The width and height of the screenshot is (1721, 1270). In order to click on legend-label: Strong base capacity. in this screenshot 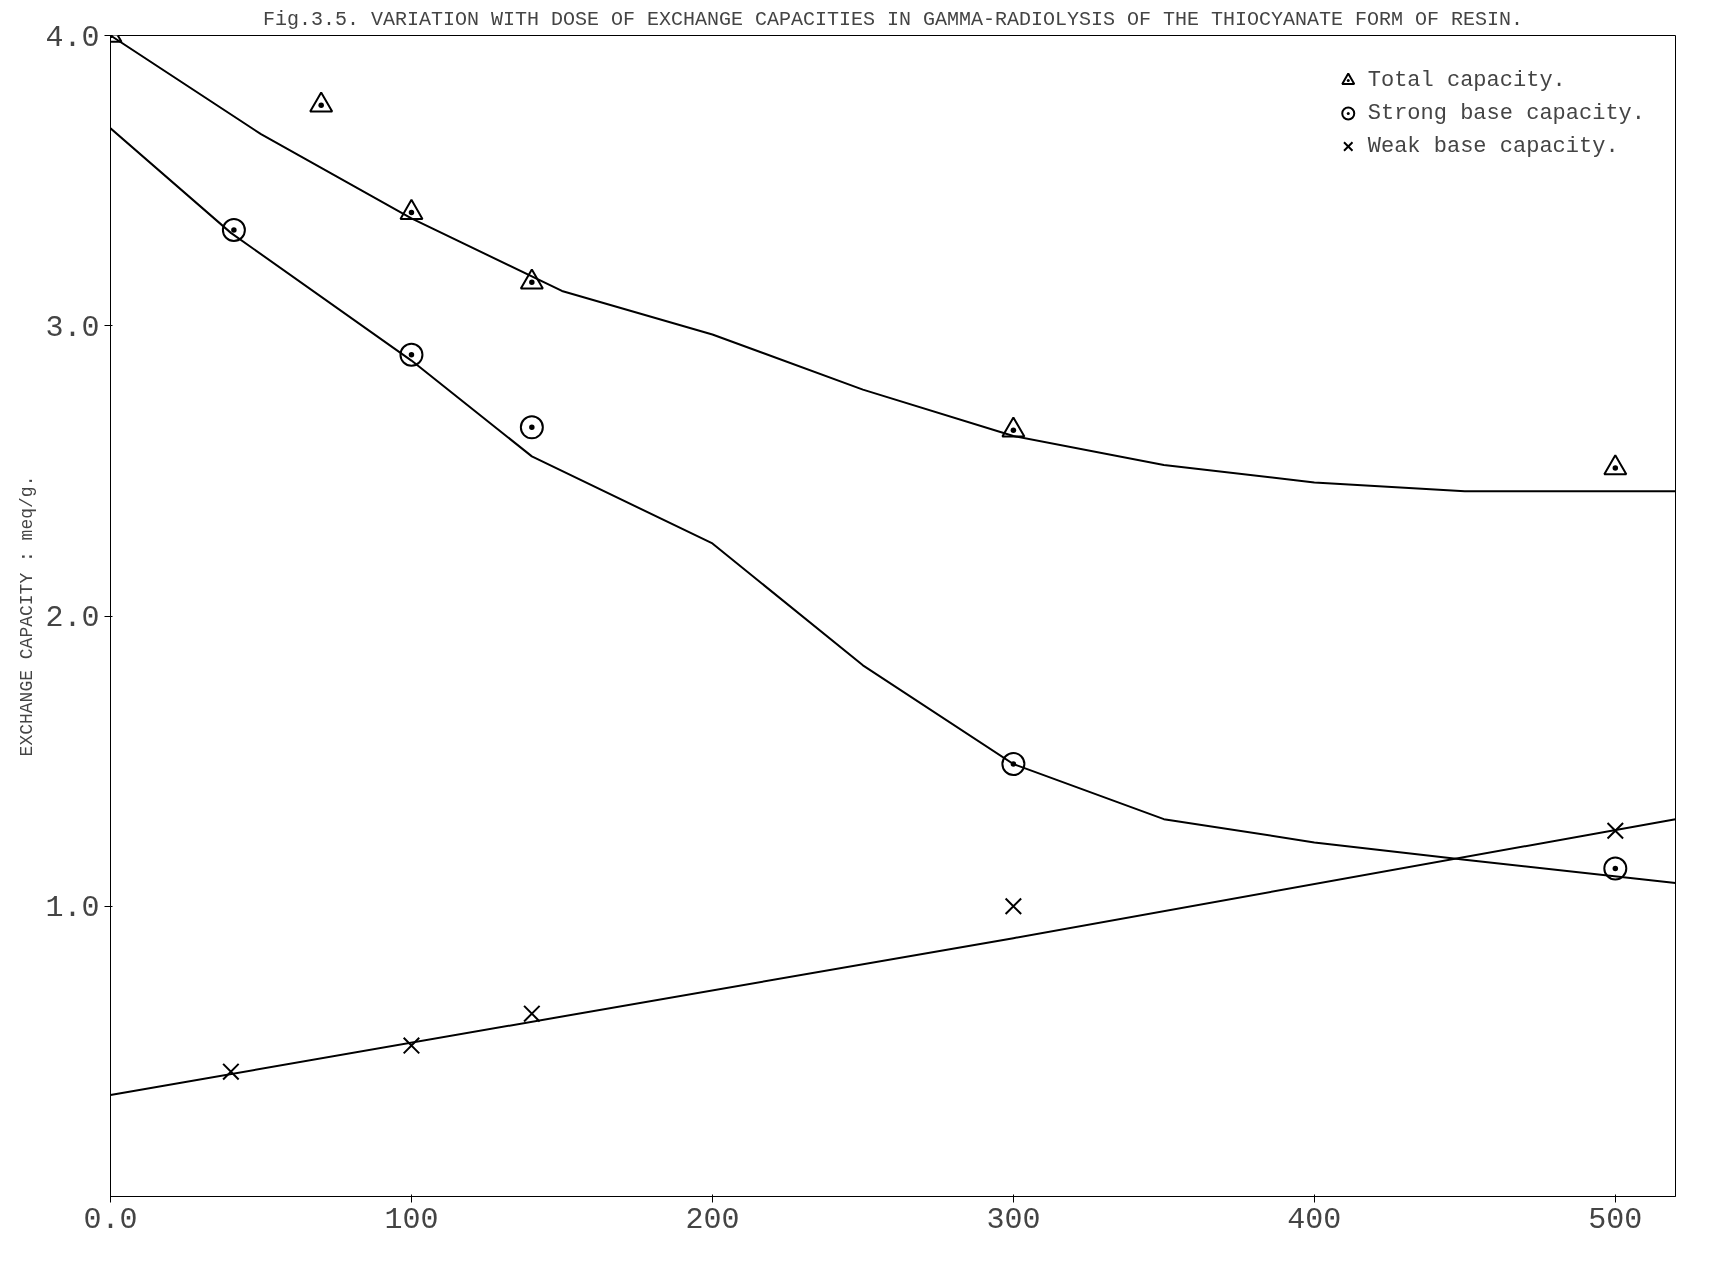, I will do `click(1506, 113)`.